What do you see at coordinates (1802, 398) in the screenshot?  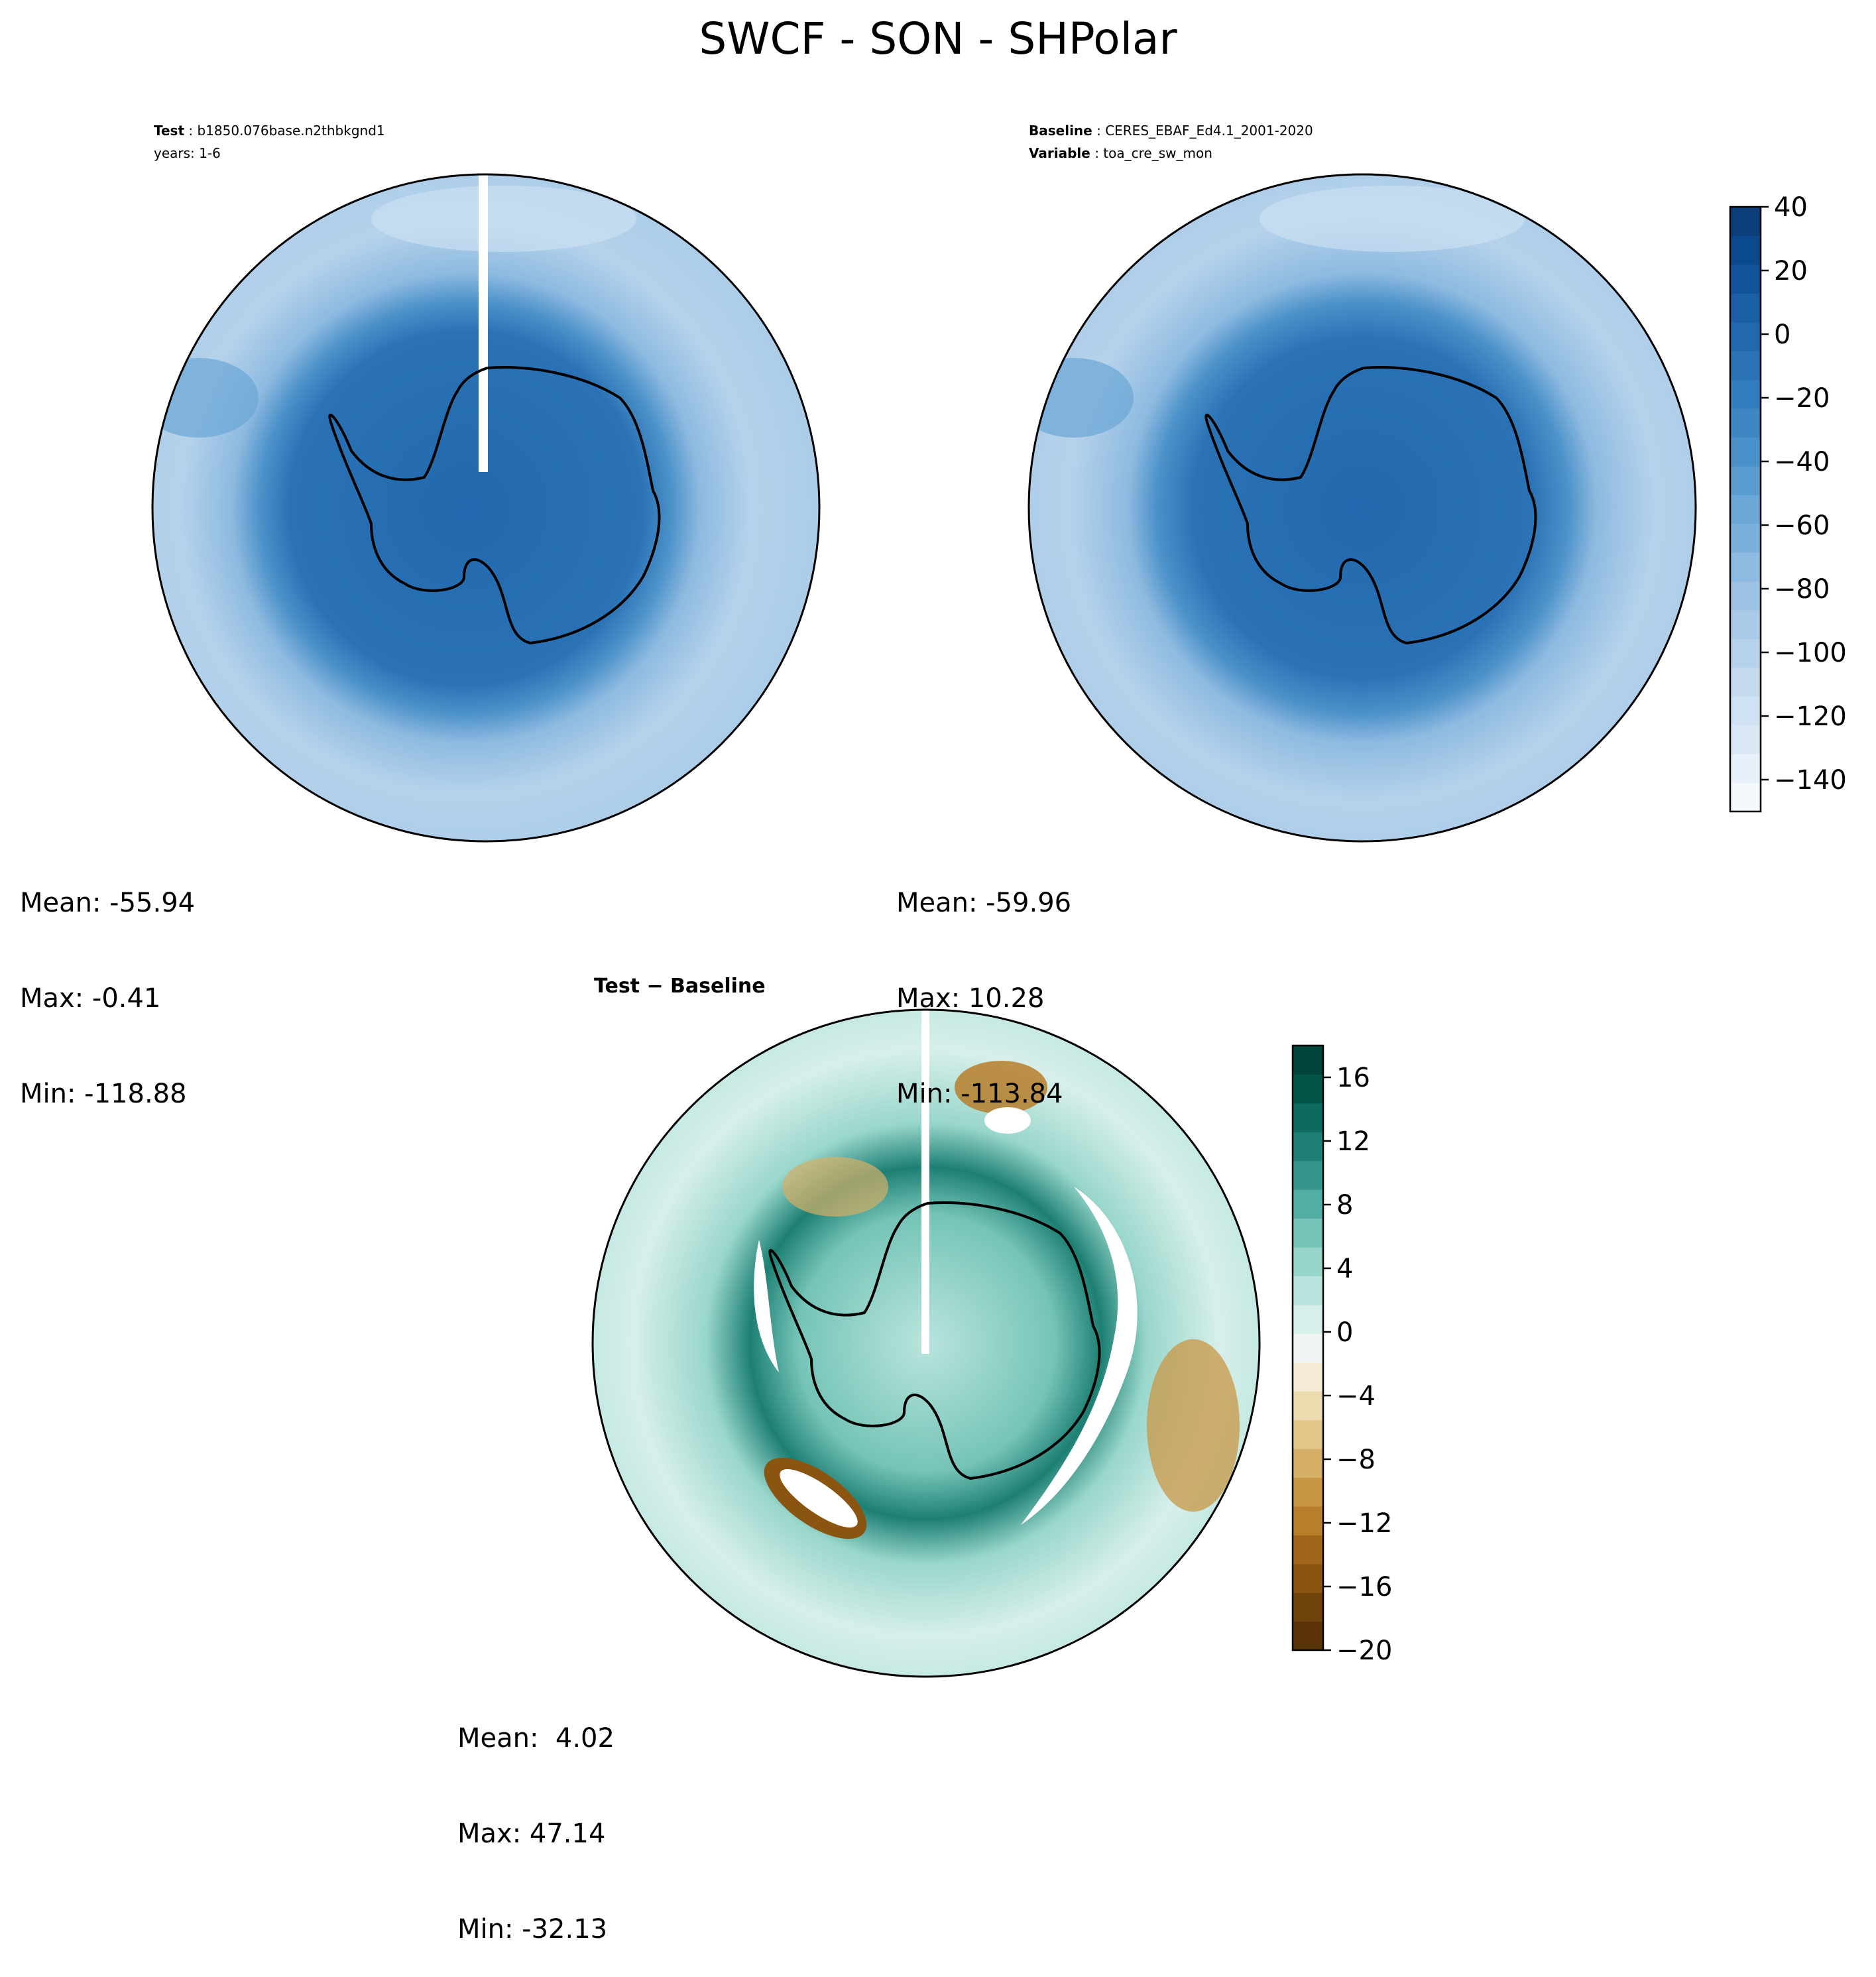 I see `colorbar-main-tick-label: −20` at bounding box center [1802, 398].